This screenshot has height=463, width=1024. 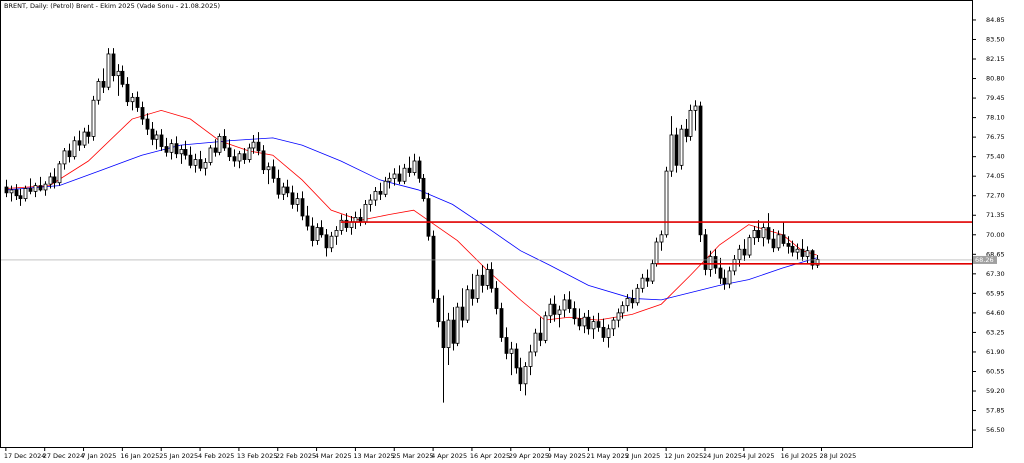 I want to click on x-tick-label: 4 Jul 2025, so click(x=758, y=456).